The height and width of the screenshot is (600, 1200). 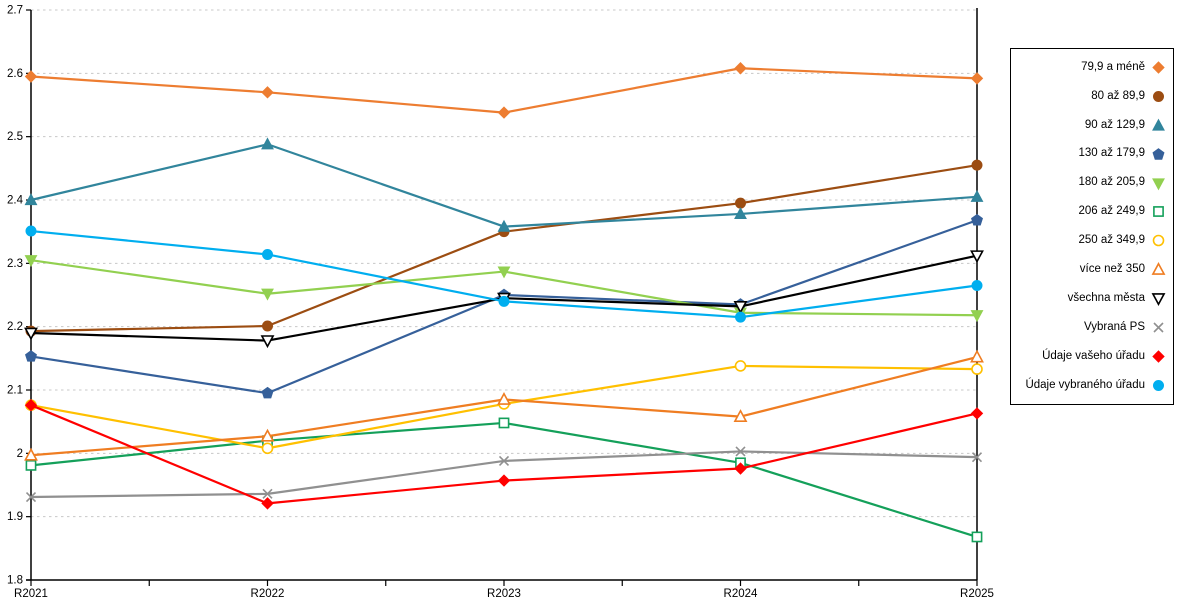 I want to click on x-tick-label: R2024, so click(x=741, y=594).